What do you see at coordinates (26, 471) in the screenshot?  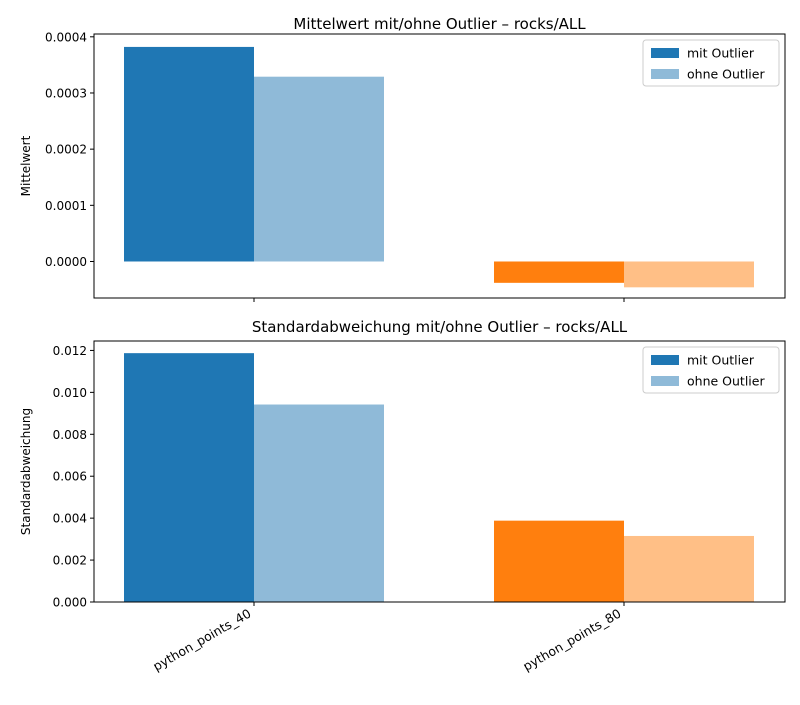 I see `y-axis-label: Standardabweichung` at bounding box center [26, 471].